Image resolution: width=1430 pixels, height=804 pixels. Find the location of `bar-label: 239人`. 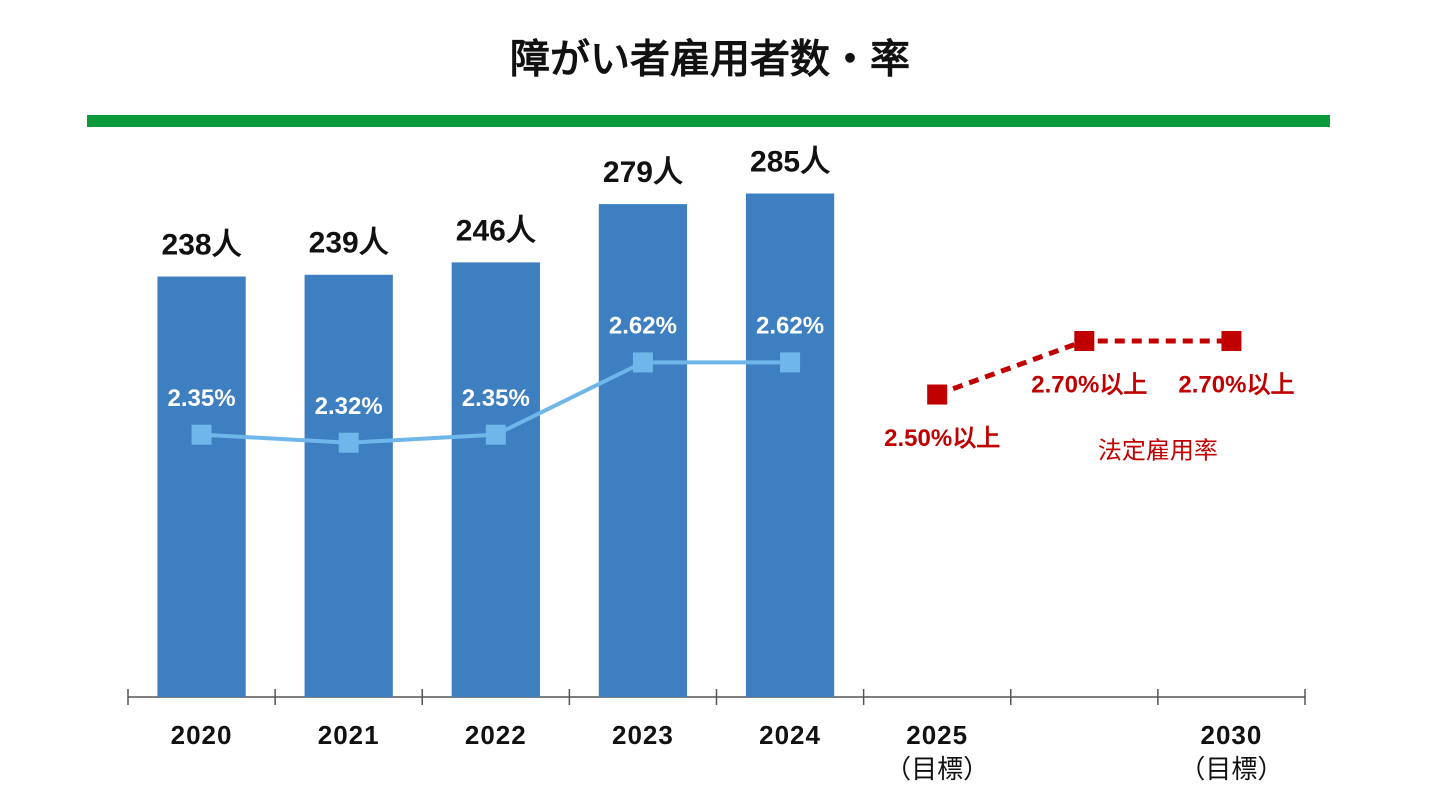

bar-label: 239人 is located at coordinates (349, 243).